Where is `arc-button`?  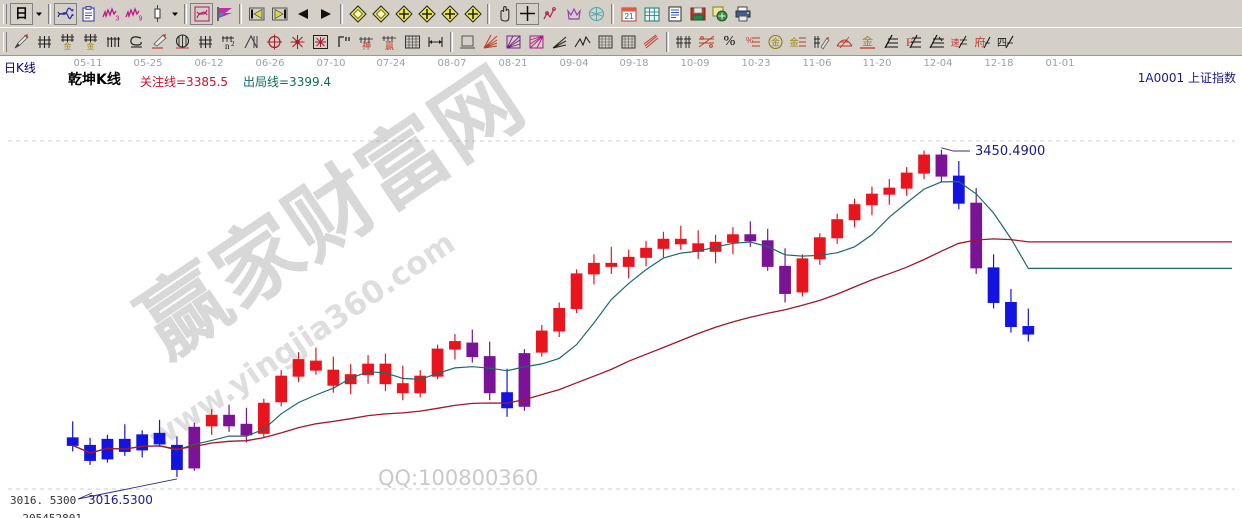
arc-button is located at coordinates (844, 42).